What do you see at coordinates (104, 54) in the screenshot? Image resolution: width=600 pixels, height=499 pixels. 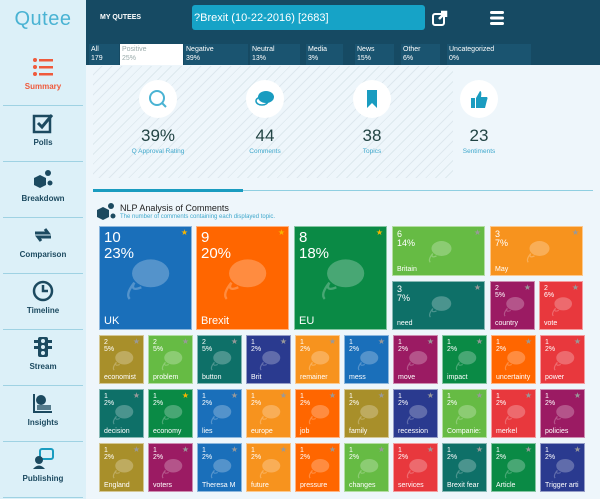 I see `tab-all: All 179` at bounding box center [104, 54].